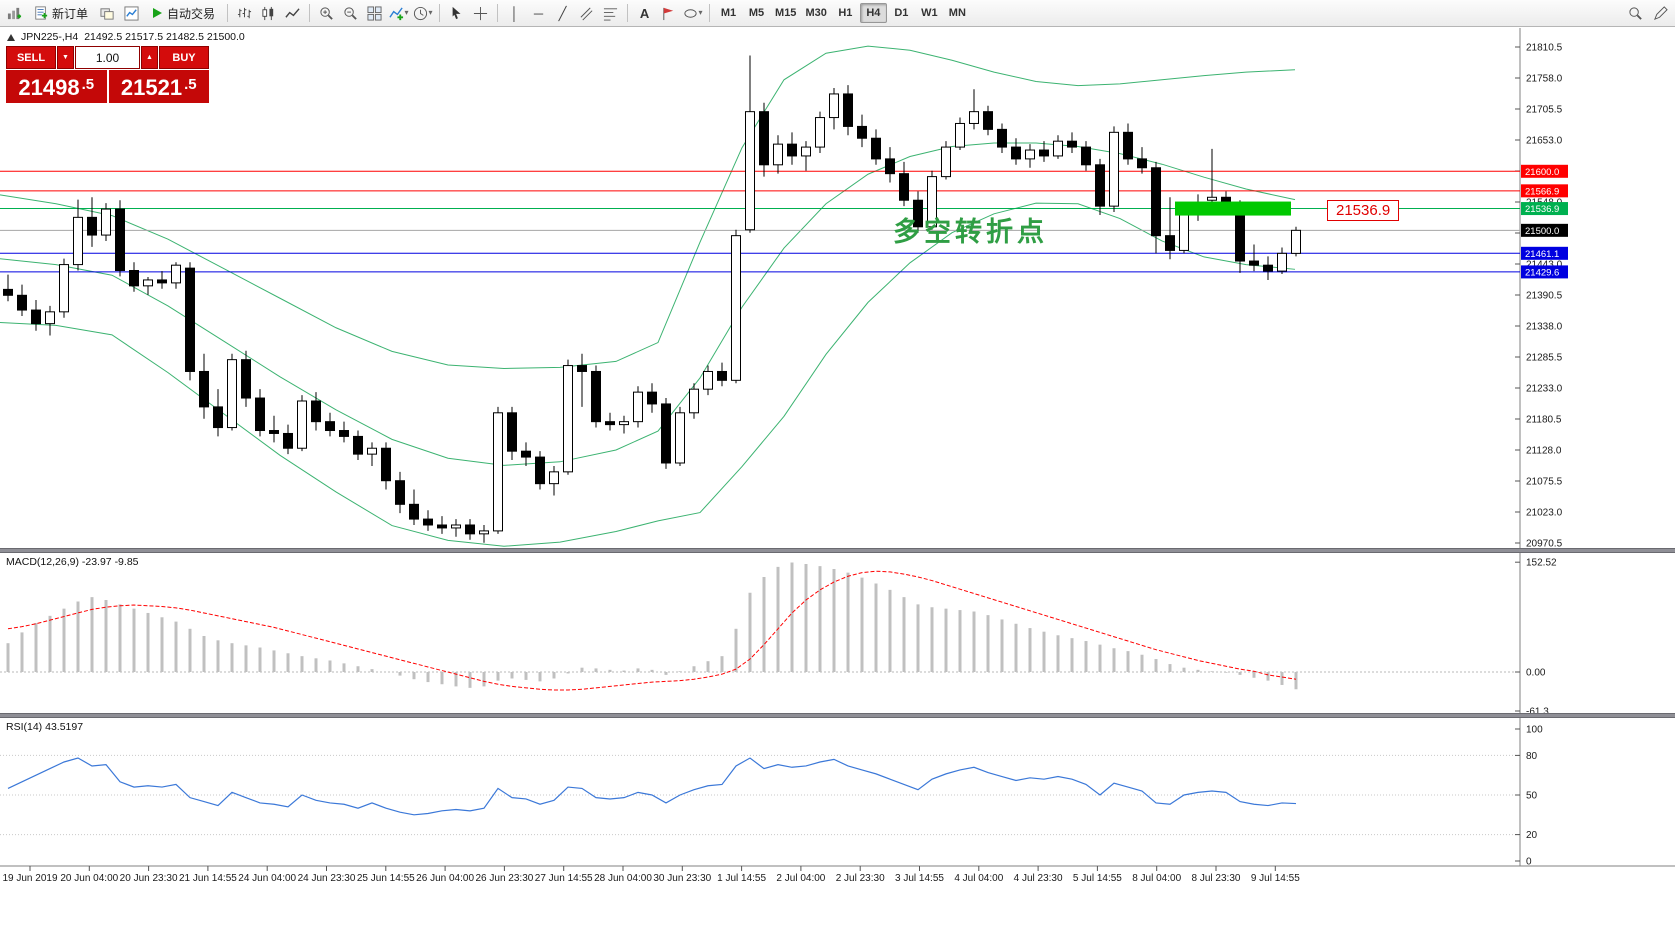 The height and width of the screenshot is (950, 1675). Describe the element at coordinates (89, 878) in the screenshot. I see `time-tick-label: 20 Jun 04:00` at that location.